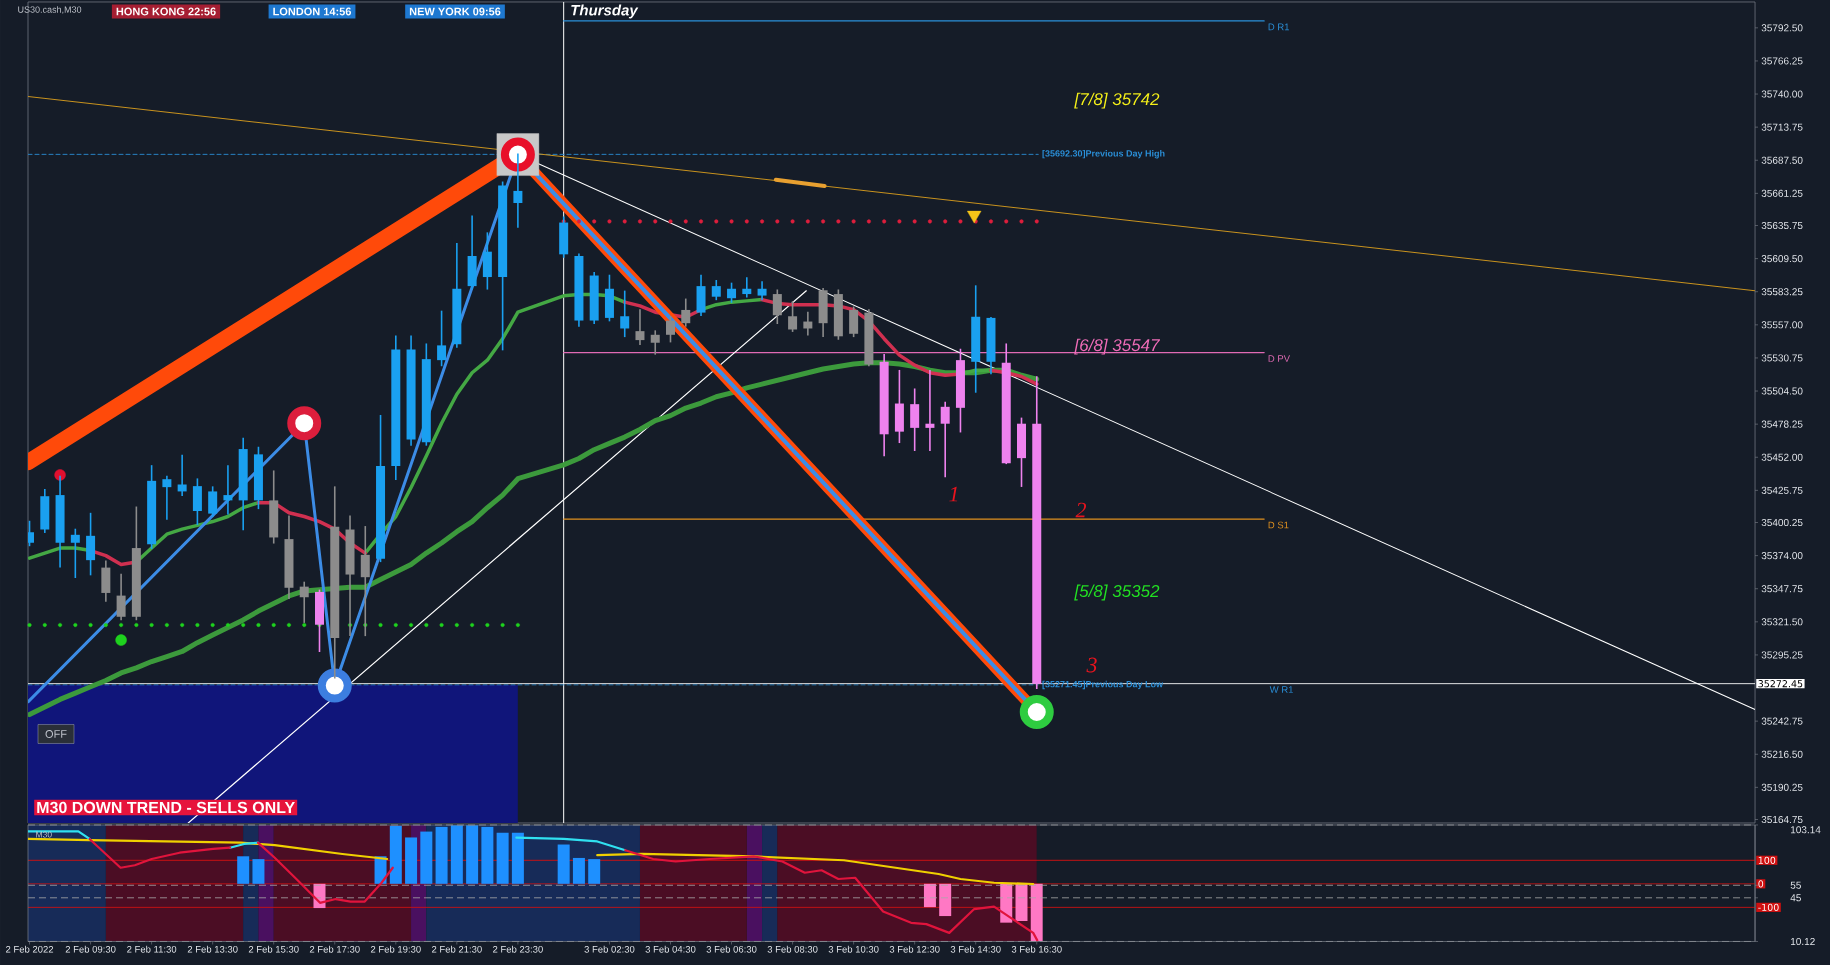  I want to click on x-tick-label: 2 Feb 15:30, so click(273, 949).